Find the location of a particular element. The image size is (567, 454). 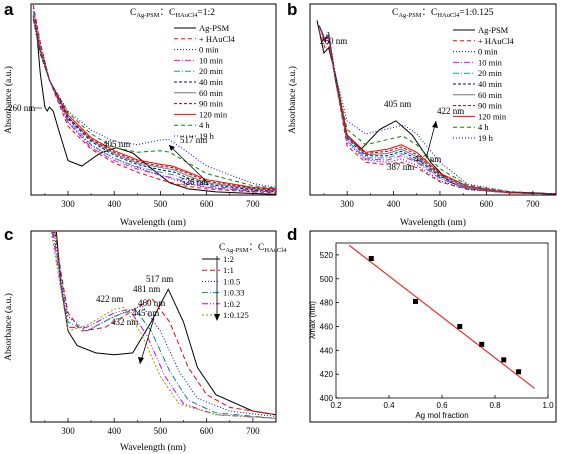

panel-a-legend-label-0-min: 0 min is located at coordinates (209, 50).